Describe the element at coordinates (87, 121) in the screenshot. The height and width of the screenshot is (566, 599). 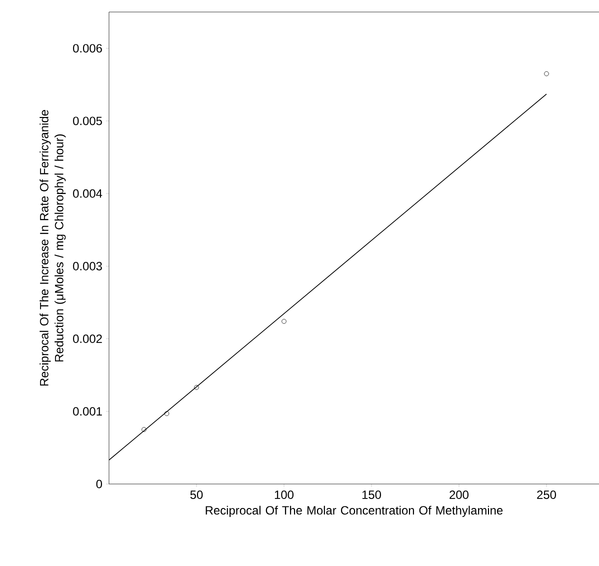
I see `y-tick-label: 0.005` at that location.